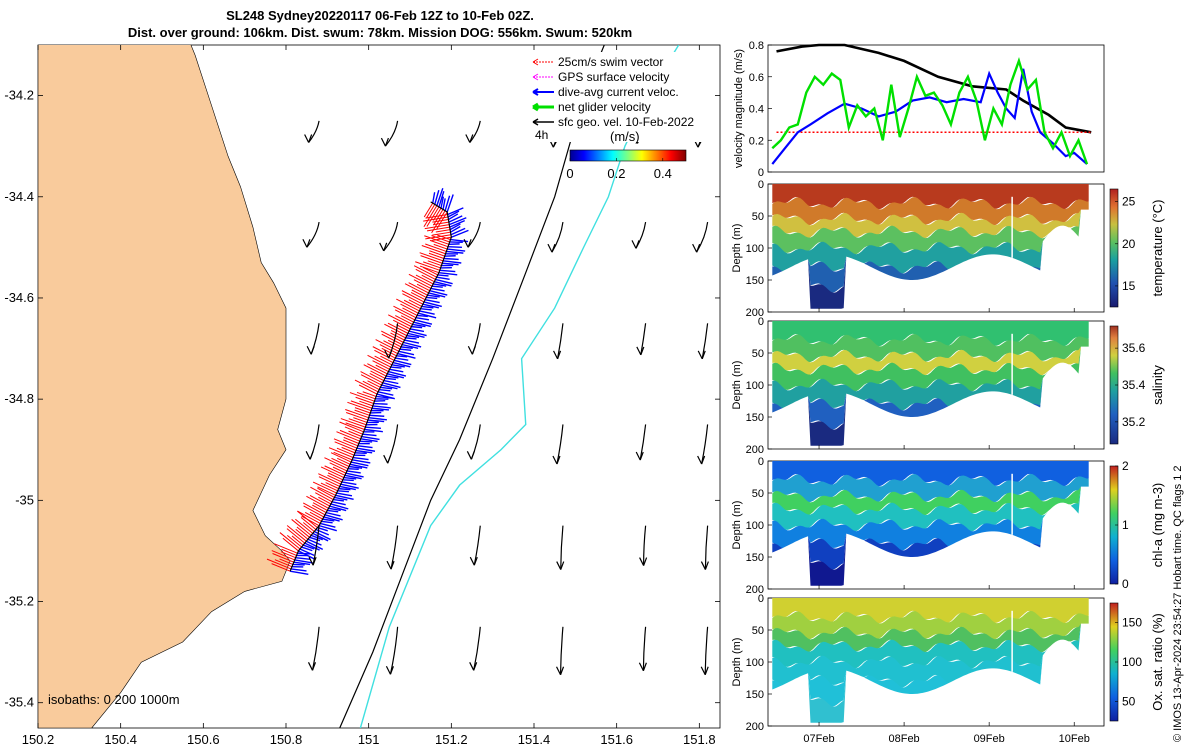 Image resolution: width=1200 pixels, height=750 pixels. Describe the element at coordinates (618, 92) in the screenshot. I see `legend-item-label: dive-avg current veloc.` at that location.